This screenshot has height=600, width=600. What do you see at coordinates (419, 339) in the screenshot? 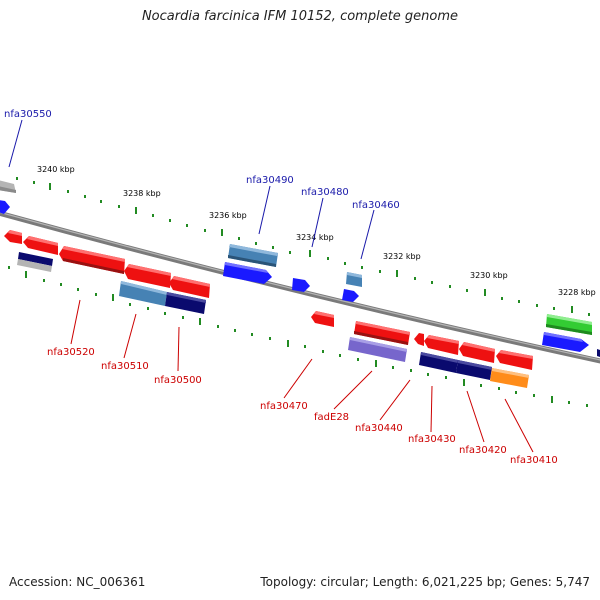
I see `gene-nfa30440` at bounding box center [419, 339].